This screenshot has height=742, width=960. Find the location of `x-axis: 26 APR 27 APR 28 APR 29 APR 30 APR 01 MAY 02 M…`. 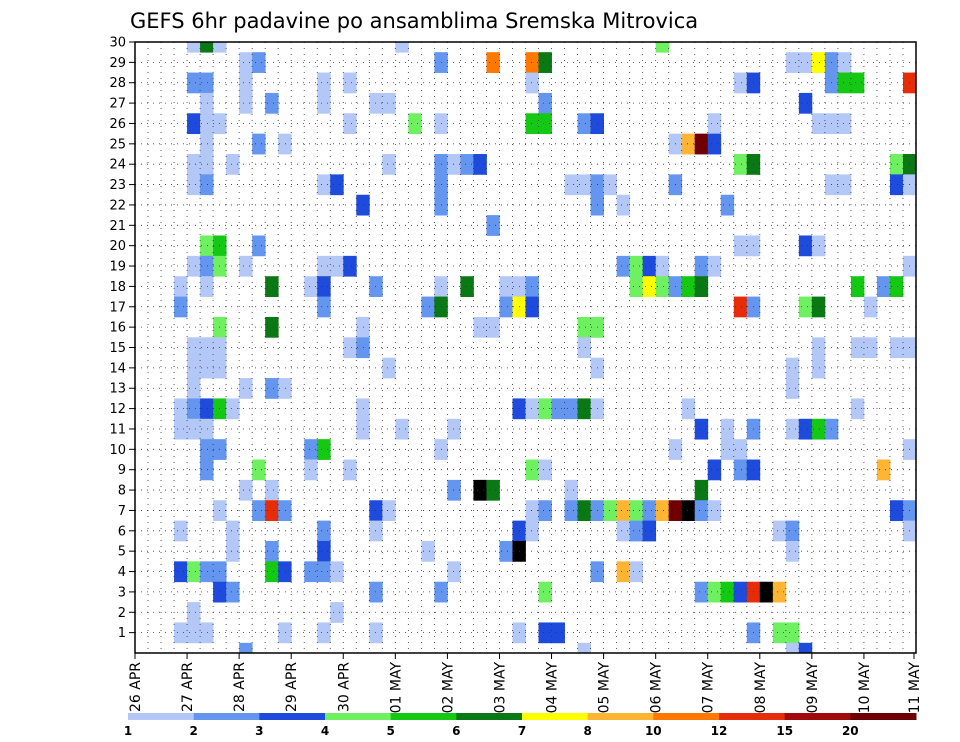

x-axis: 26 APR 27 APR 28 APR 29 APR 30 APR 01 MAY 02 M… is located at coordinates (525, 683).